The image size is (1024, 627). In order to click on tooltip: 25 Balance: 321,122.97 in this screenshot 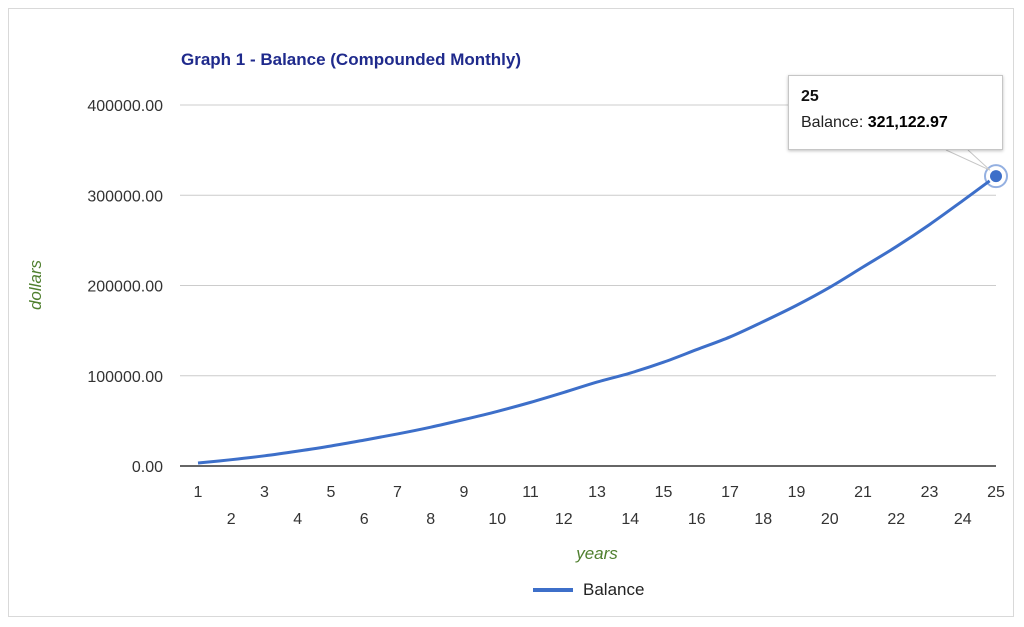, I will do `click(895, 112)`.